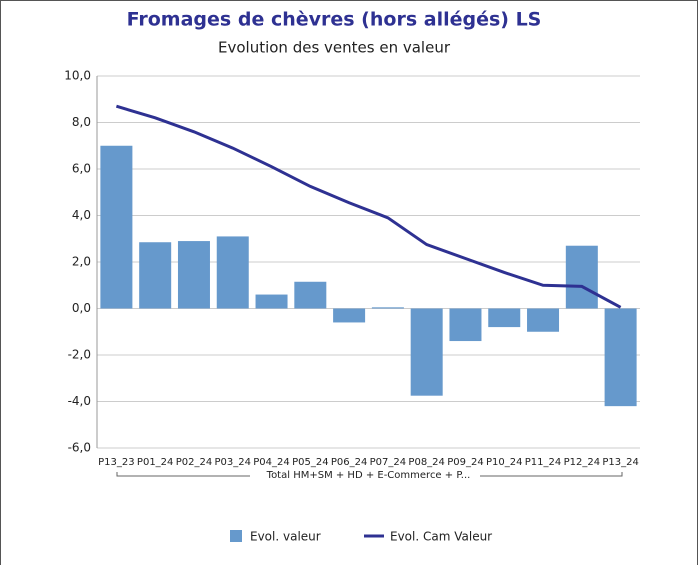 The image size is (698, 565). I want to click on x-tick-label: P06_24, so click(349, 462).